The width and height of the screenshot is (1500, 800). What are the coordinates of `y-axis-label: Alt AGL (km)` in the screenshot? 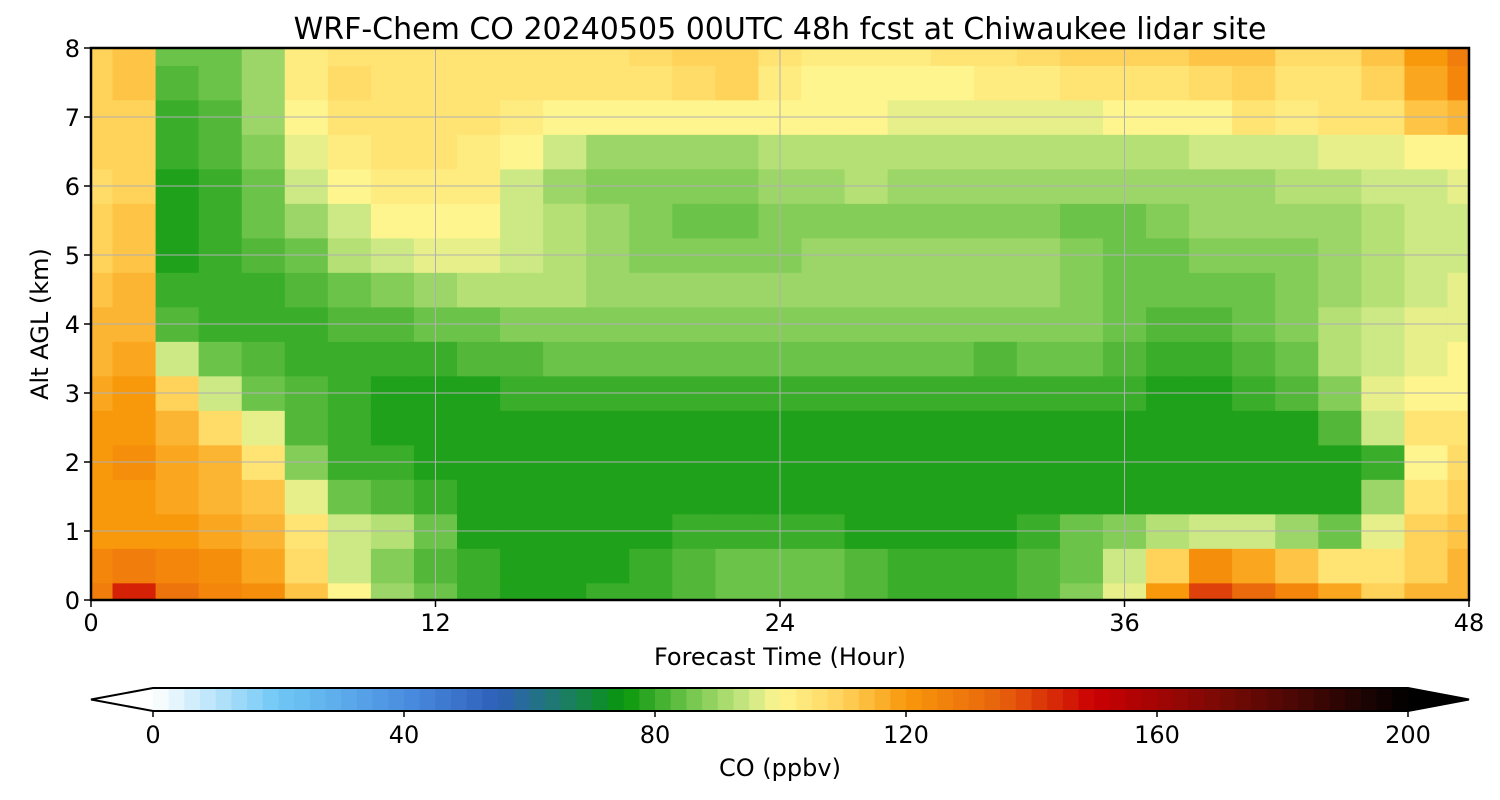 It's located at (40, 324).